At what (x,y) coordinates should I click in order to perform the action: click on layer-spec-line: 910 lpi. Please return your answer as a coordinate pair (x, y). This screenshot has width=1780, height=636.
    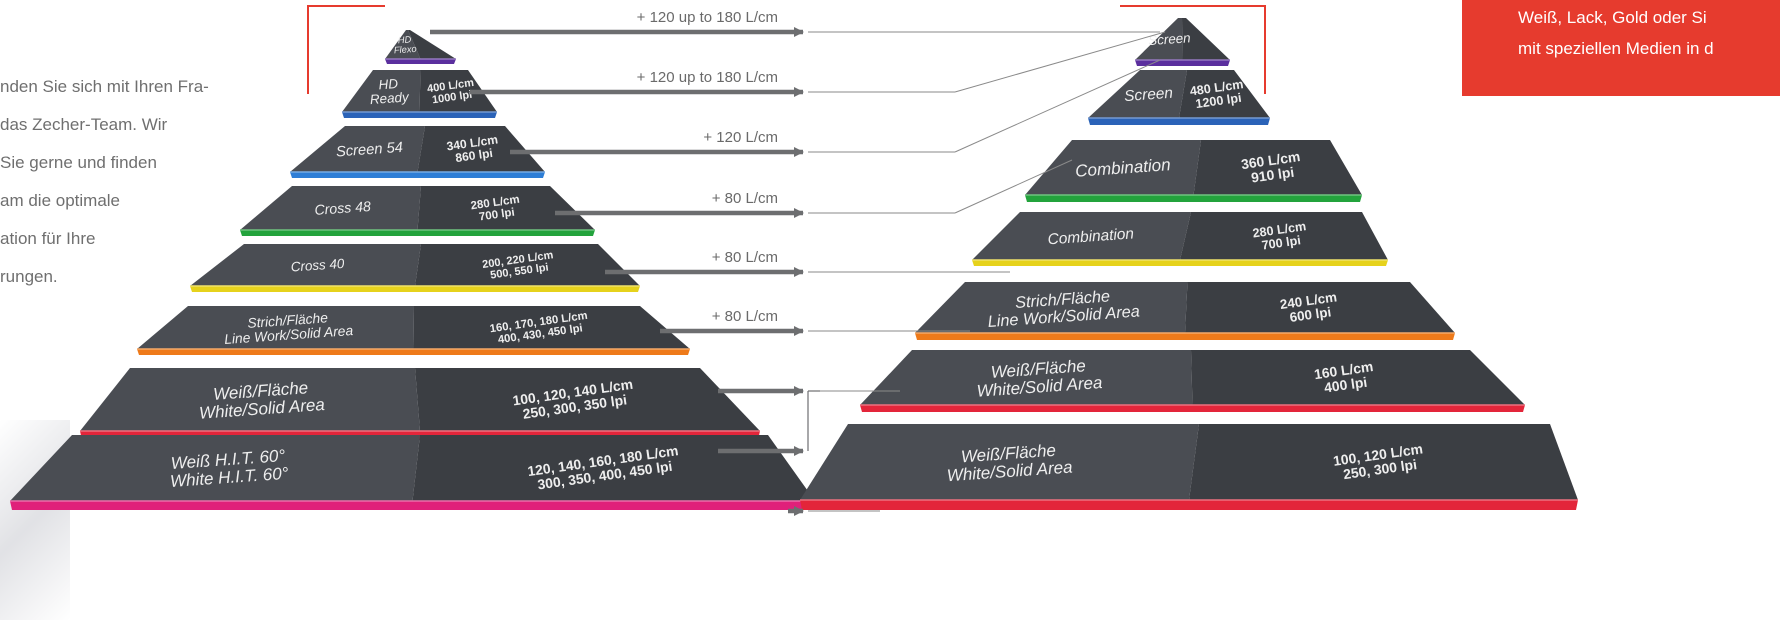
    Looking at the image, I should click on (1272, 175).